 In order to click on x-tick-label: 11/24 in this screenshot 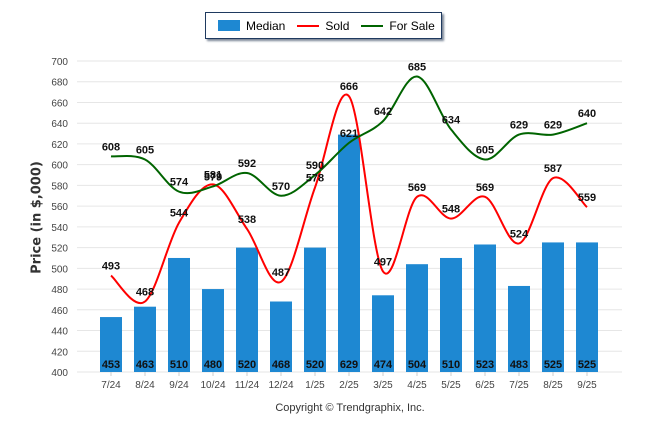, I will do `click(247, 385)`.